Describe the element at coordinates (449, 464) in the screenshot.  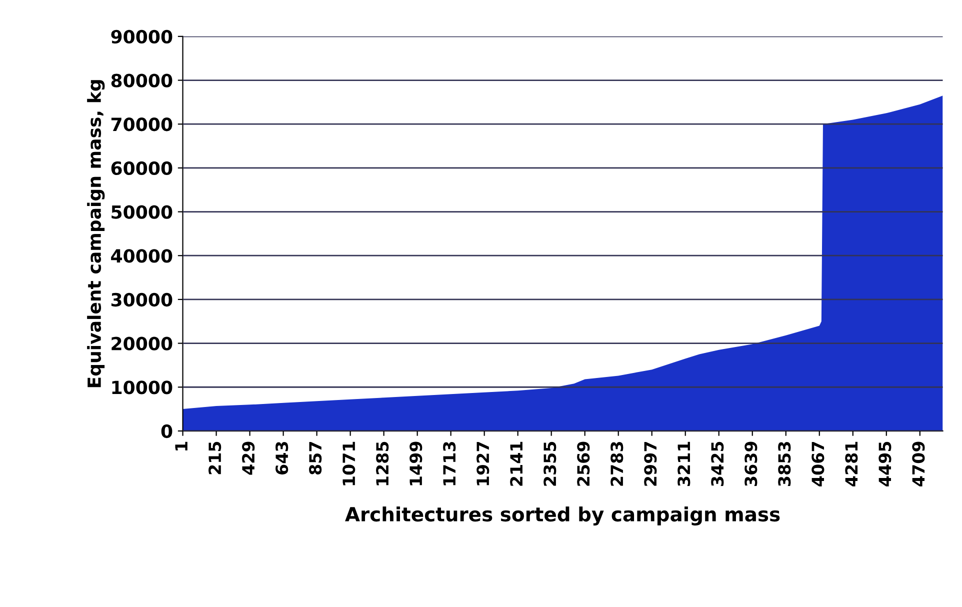
I see `x-tick-label: 1713` at that location.